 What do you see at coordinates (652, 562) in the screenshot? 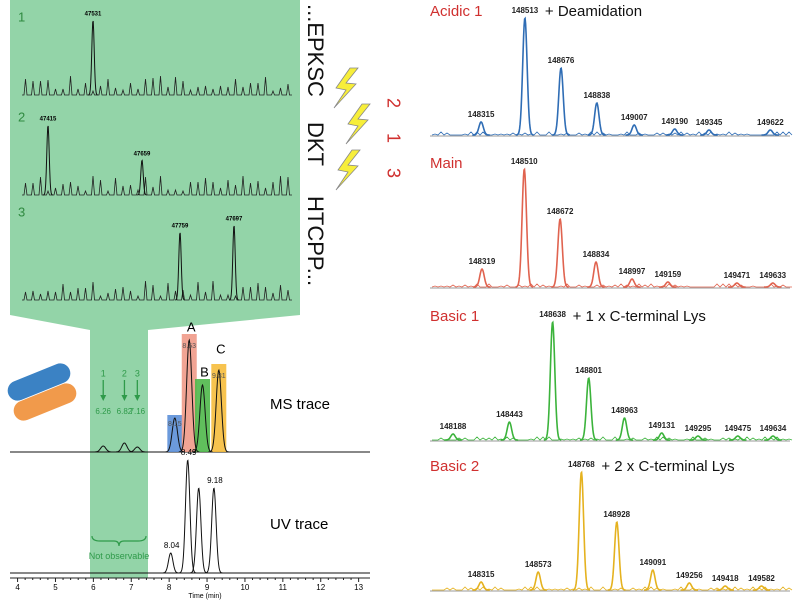
I see `spectrum-peak-label: 149091` at bounding box center [652, 562].